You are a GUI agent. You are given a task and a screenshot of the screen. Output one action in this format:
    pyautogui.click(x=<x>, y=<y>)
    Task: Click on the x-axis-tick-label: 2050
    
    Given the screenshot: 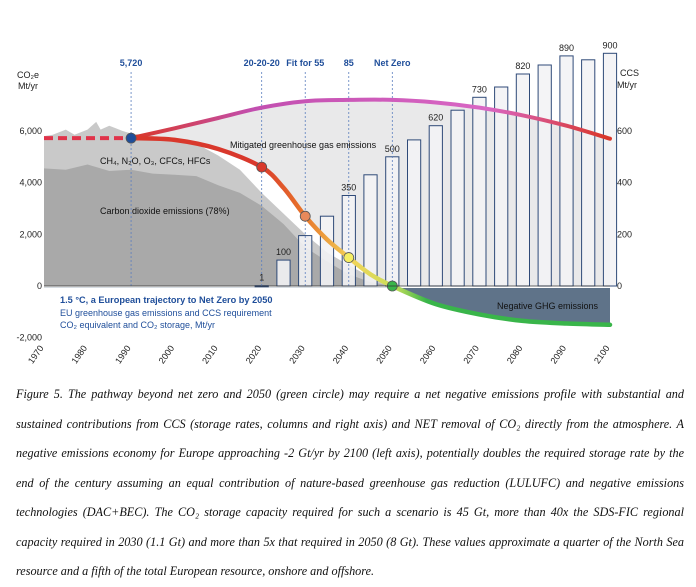 What is the action you would take?
    pyautogui.click(x=384, y=354)
    